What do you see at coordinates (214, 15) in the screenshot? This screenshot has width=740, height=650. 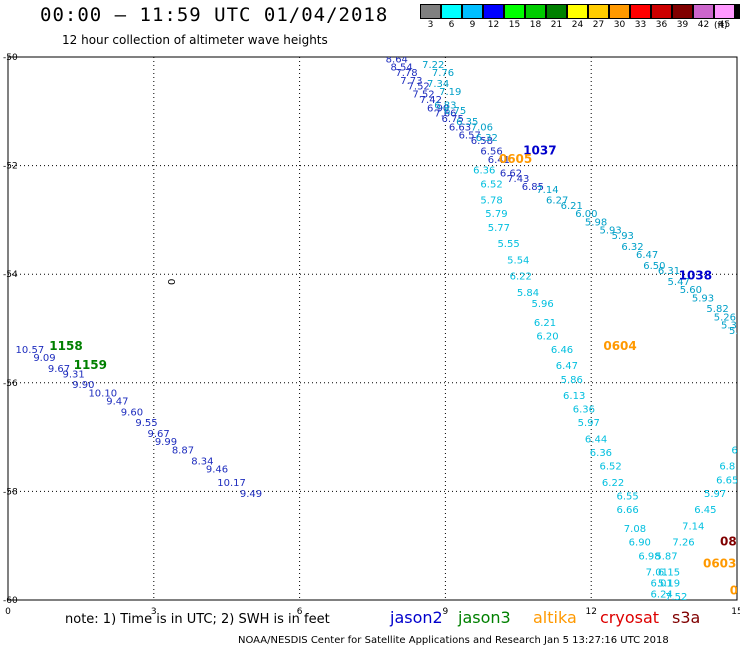 I see `page-title: 00:00 – 11:59 UTC 01/04/2018` at bounding box center [214, 15].